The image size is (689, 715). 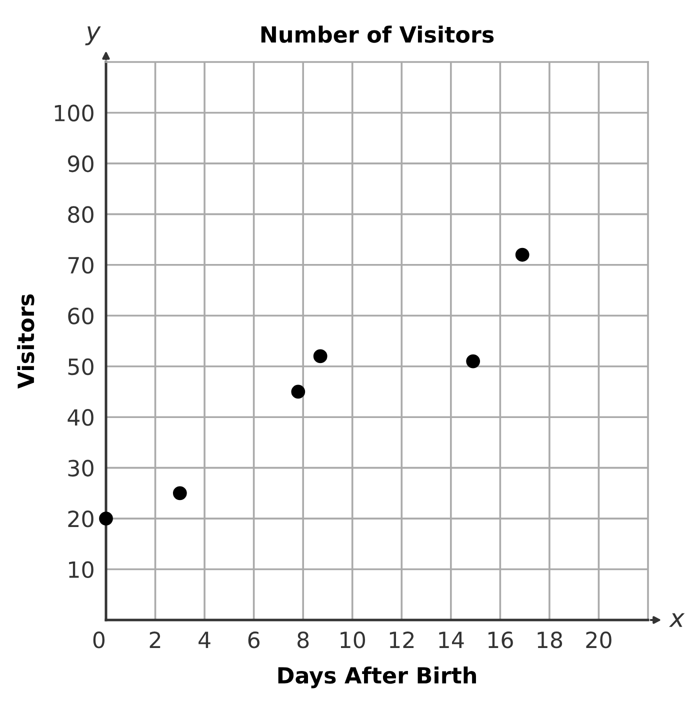 I want to click on x-tick-label: 14, so click(x=451, y=640).